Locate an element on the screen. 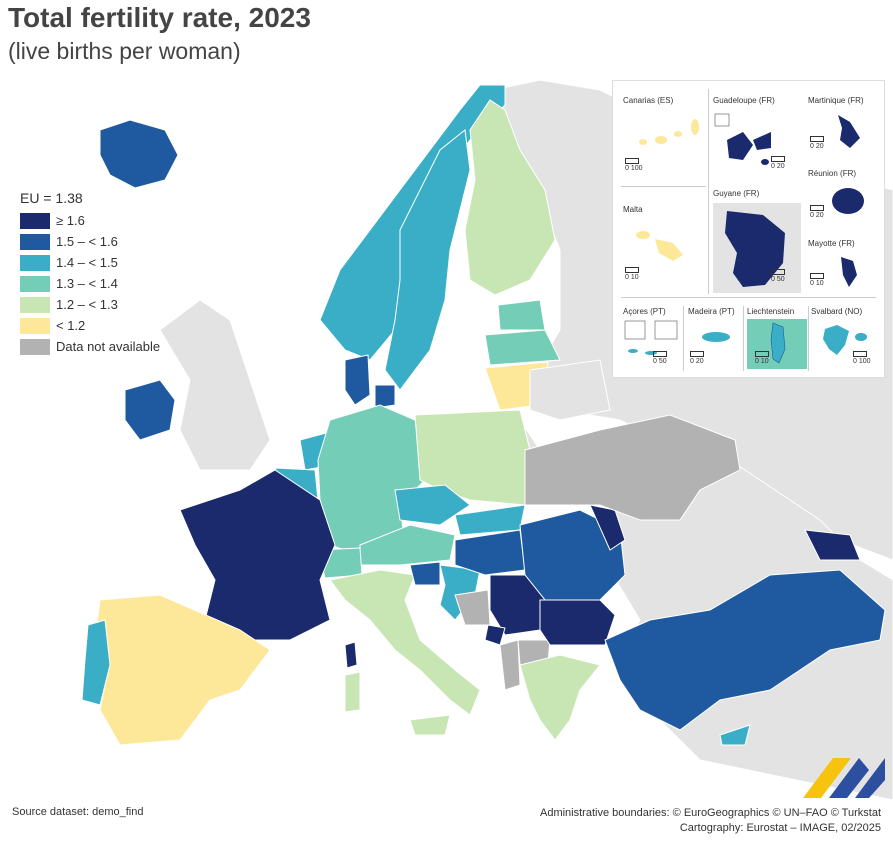 This screenshot has height=845, width=893. legend-item: ≥ 1.6 is located at coordinates (90, 220).